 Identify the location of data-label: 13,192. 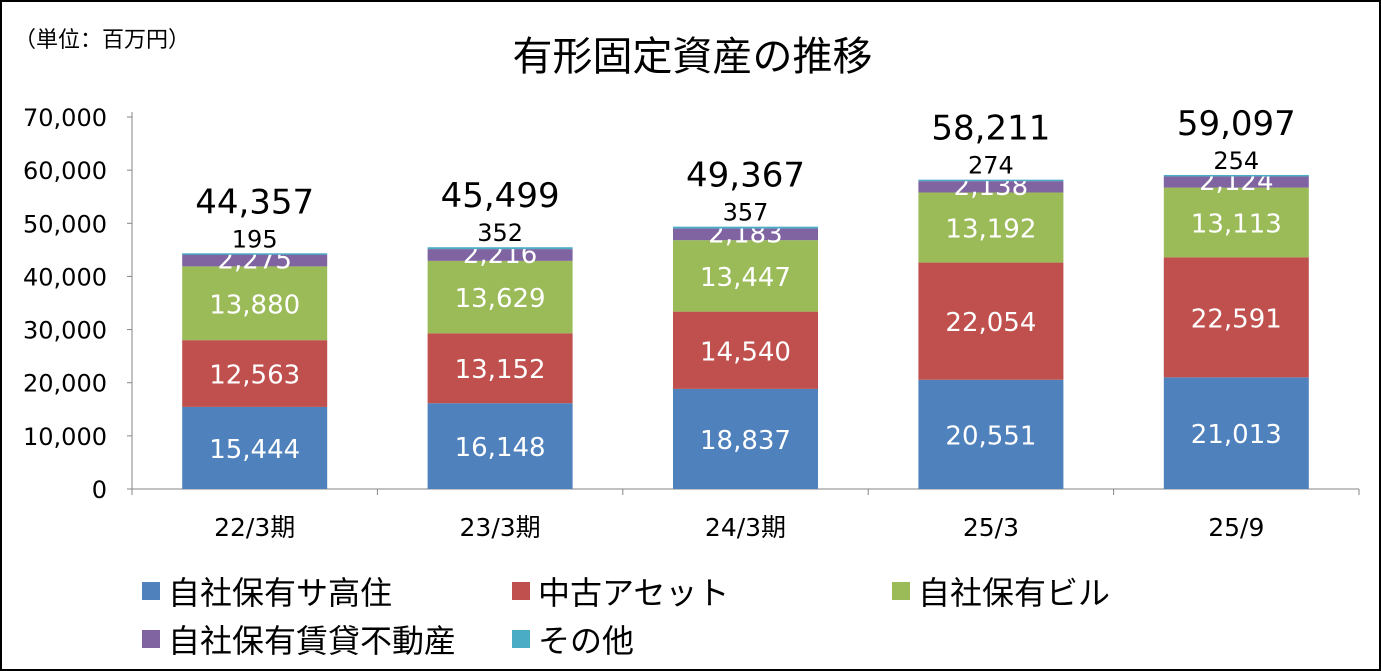
(990, 230).